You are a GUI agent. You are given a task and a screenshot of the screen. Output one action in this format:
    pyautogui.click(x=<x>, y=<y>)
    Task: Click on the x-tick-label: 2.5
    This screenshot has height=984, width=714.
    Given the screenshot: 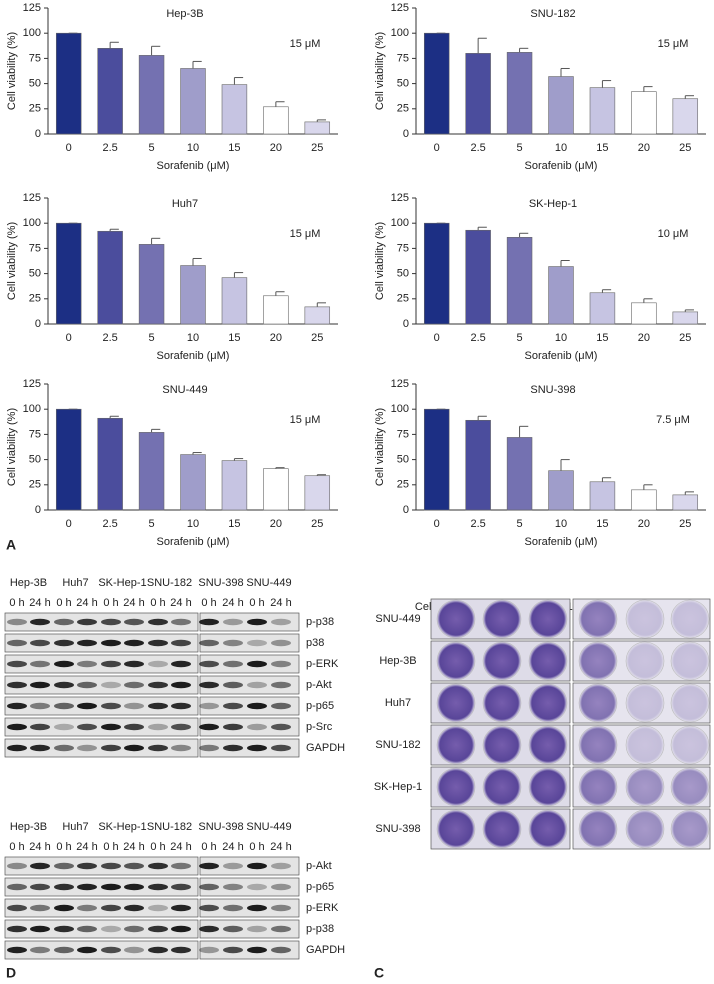 What is the action you would take?
    pyautogui.click(x=109, y=524)
    